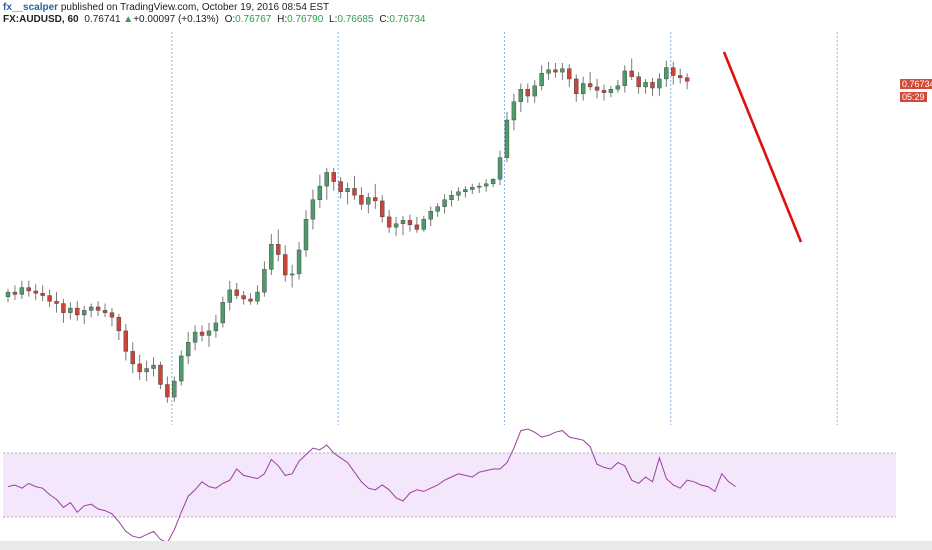  I want to click on up-arrow-icon: ▲, so click(128, 19).